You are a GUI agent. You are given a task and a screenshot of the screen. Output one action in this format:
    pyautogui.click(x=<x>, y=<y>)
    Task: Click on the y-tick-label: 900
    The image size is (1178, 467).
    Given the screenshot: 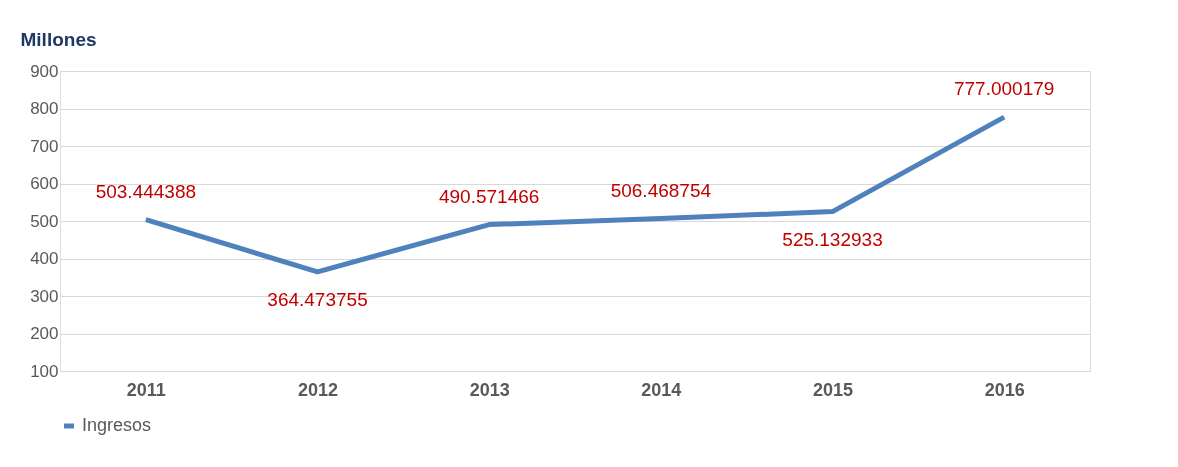 What is the action you would take?
    pyautogui.click(x=44, y=71)
    